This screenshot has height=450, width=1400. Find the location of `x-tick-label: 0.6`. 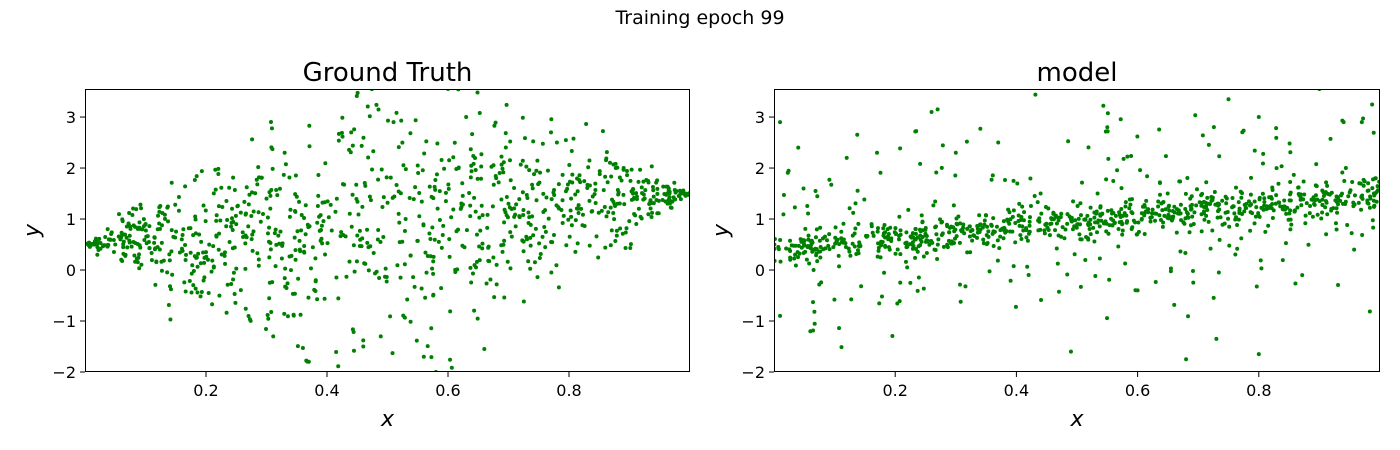

x-tick-label: 0.6 is located at coordinates (1137, 390).